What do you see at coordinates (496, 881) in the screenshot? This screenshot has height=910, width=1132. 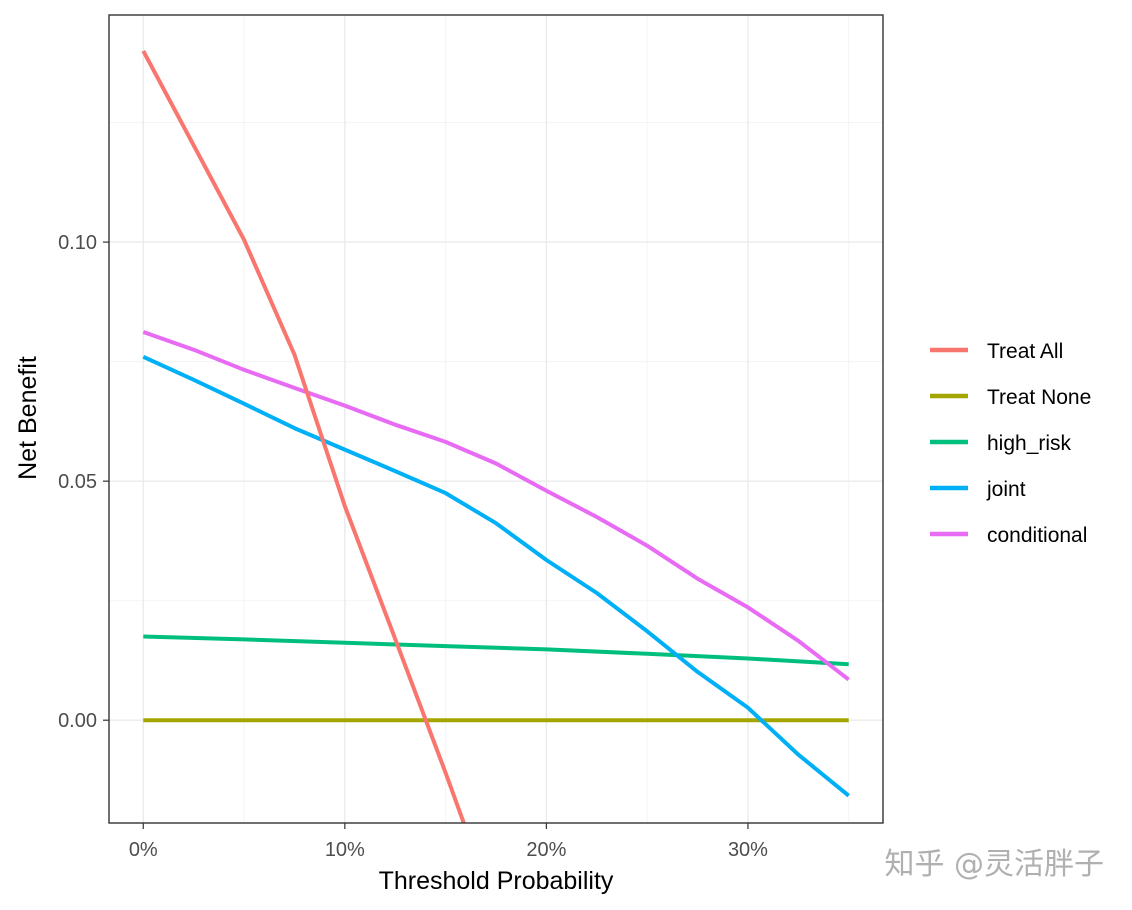 I see `x-axis-title: Threshold Probability` at bounding box center [496, 881].